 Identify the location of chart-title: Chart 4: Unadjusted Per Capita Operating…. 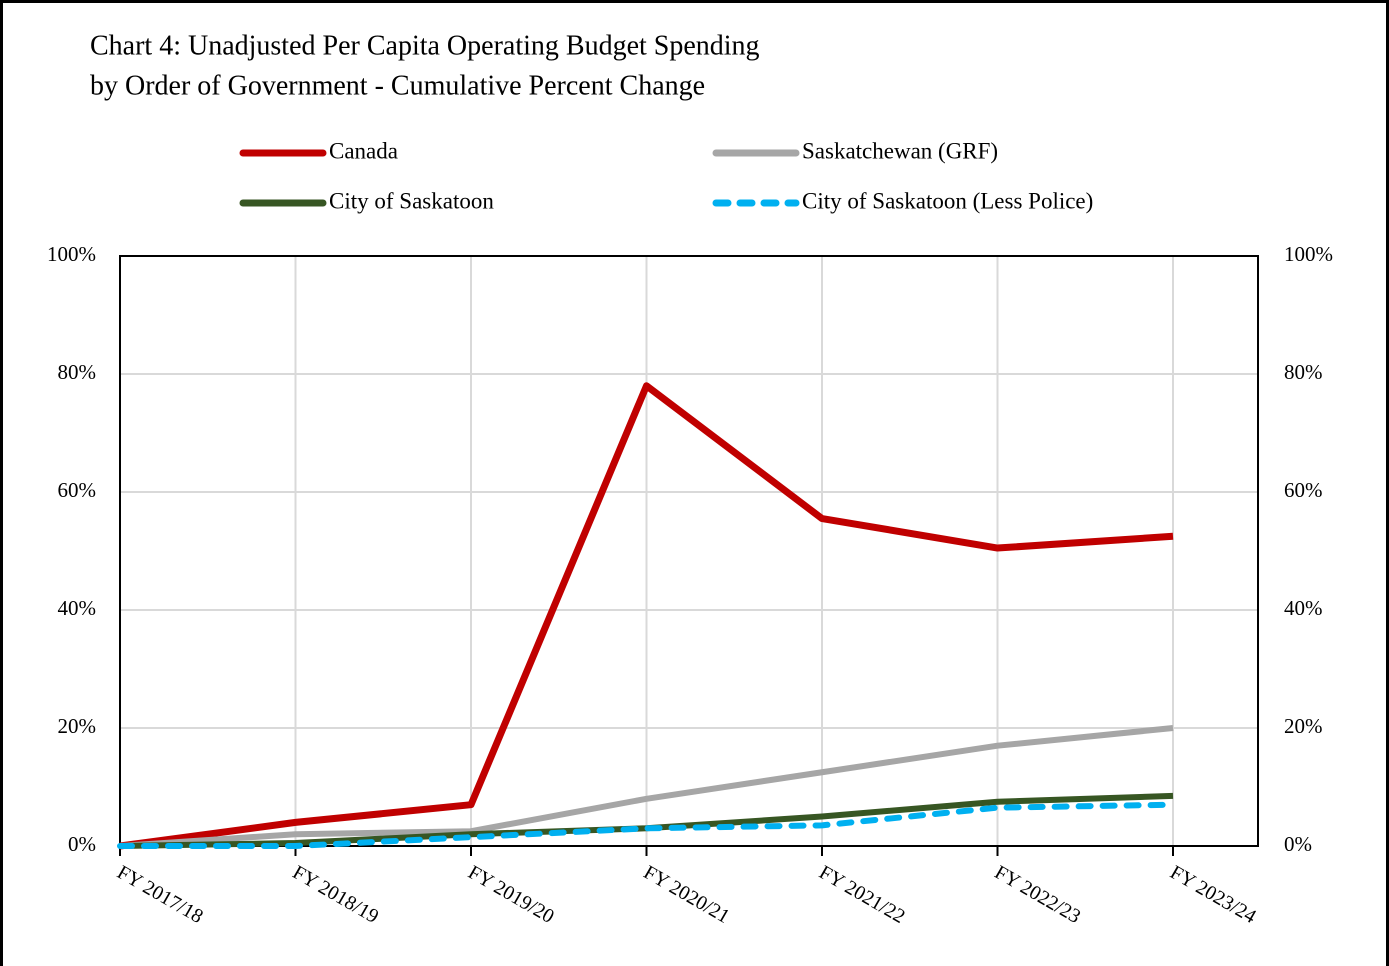
(425, 45).